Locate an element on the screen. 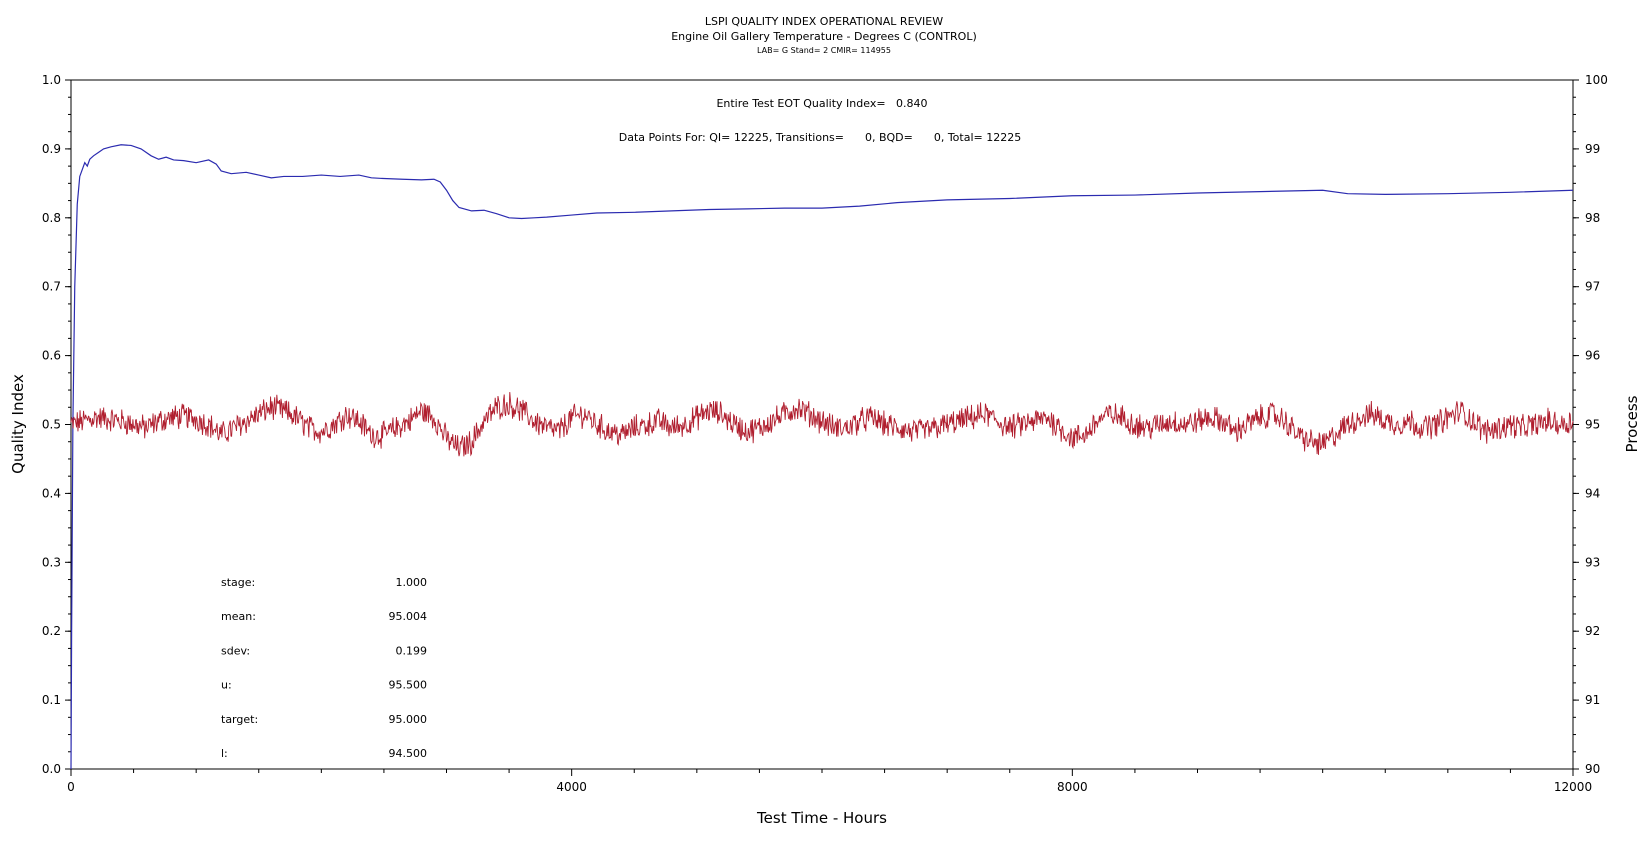  stat-label: l: is located at coordinates (224, 753).